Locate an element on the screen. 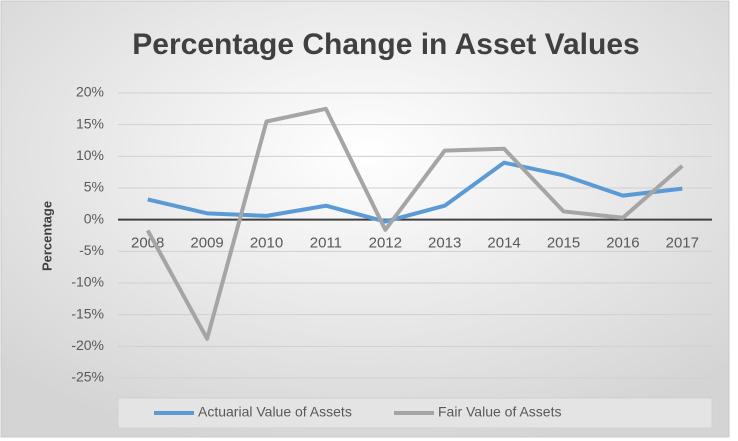 This screenshot has height=441, width=738. y-tick-label: -10% is located at coordinates (87, 282).